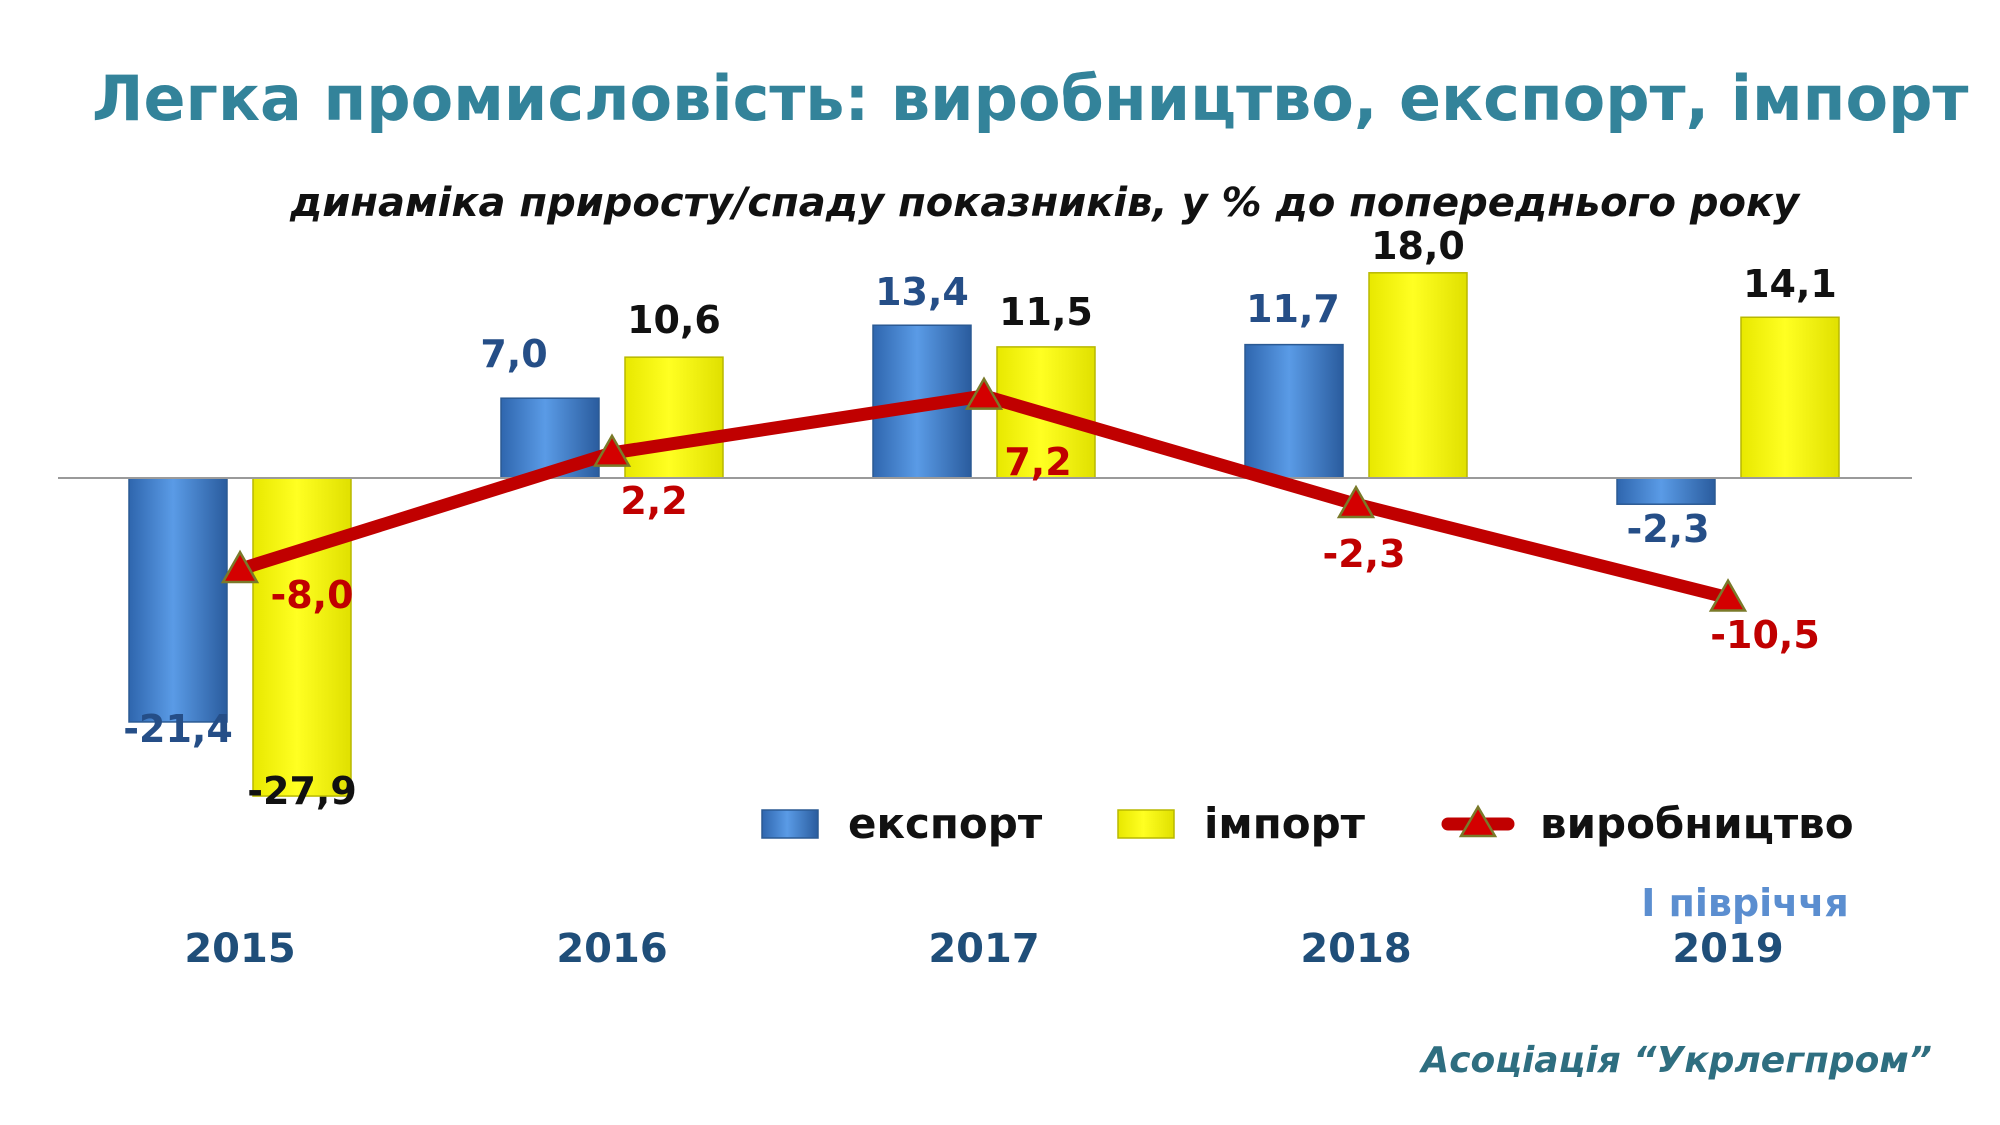 The height and width of the screenshot is (1125, 2000). Describe the element at coordinates (240, 566) in the screenshot. I see `production-marker-2015` at that location.